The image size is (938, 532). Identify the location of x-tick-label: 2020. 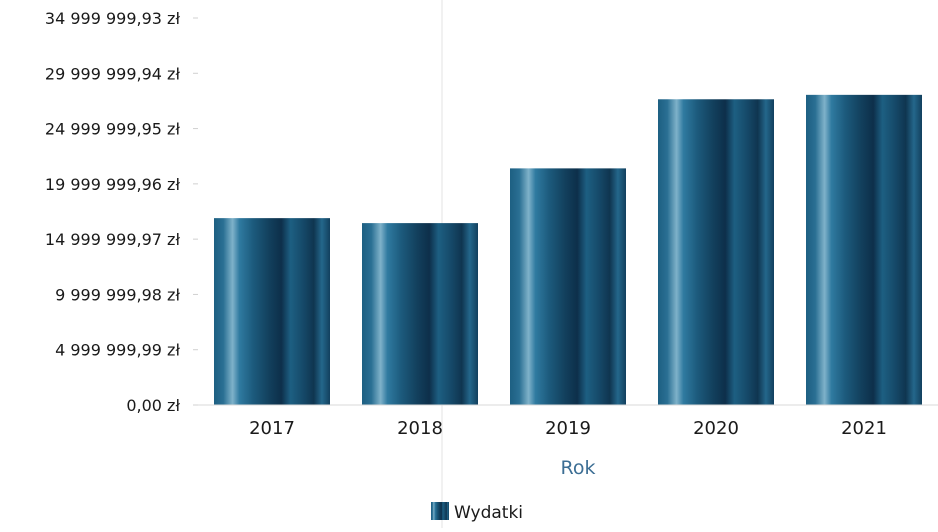
(716, 428).